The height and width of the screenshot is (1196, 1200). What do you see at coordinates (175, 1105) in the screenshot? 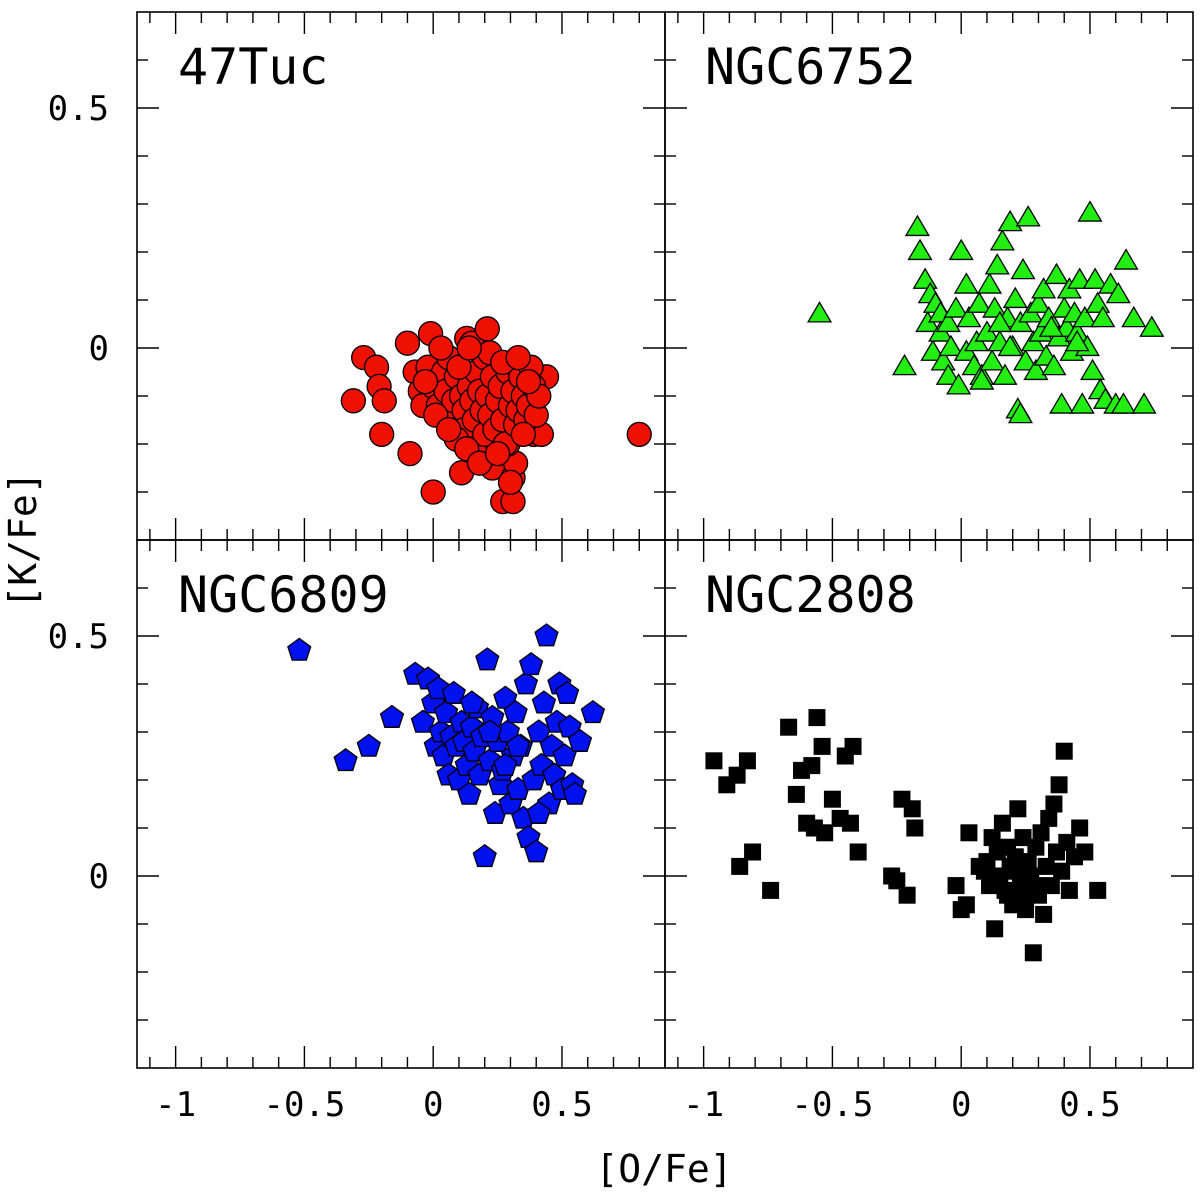
I see `x-tick-label: -1` at bounding box center [175, 1105].